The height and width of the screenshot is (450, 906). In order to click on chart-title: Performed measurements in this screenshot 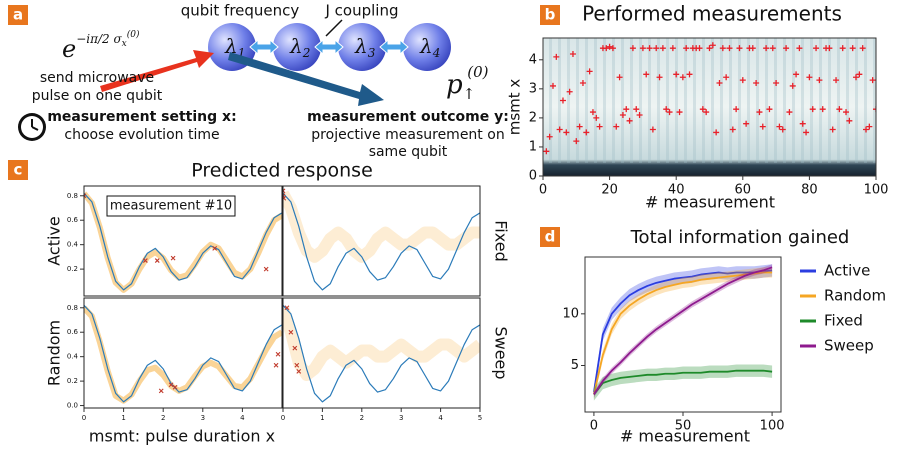, I will do `click(712, 14)`.